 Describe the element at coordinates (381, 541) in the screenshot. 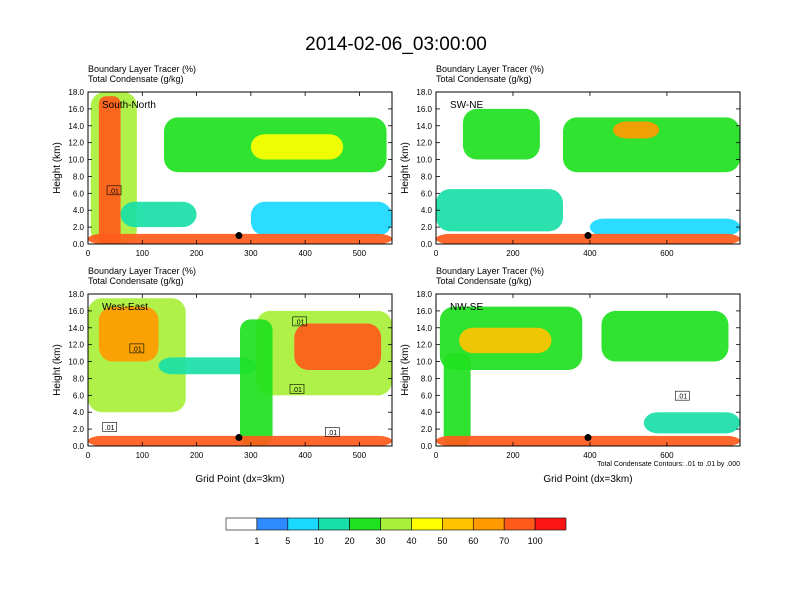

I see `colorbar-label: 30` at that location.